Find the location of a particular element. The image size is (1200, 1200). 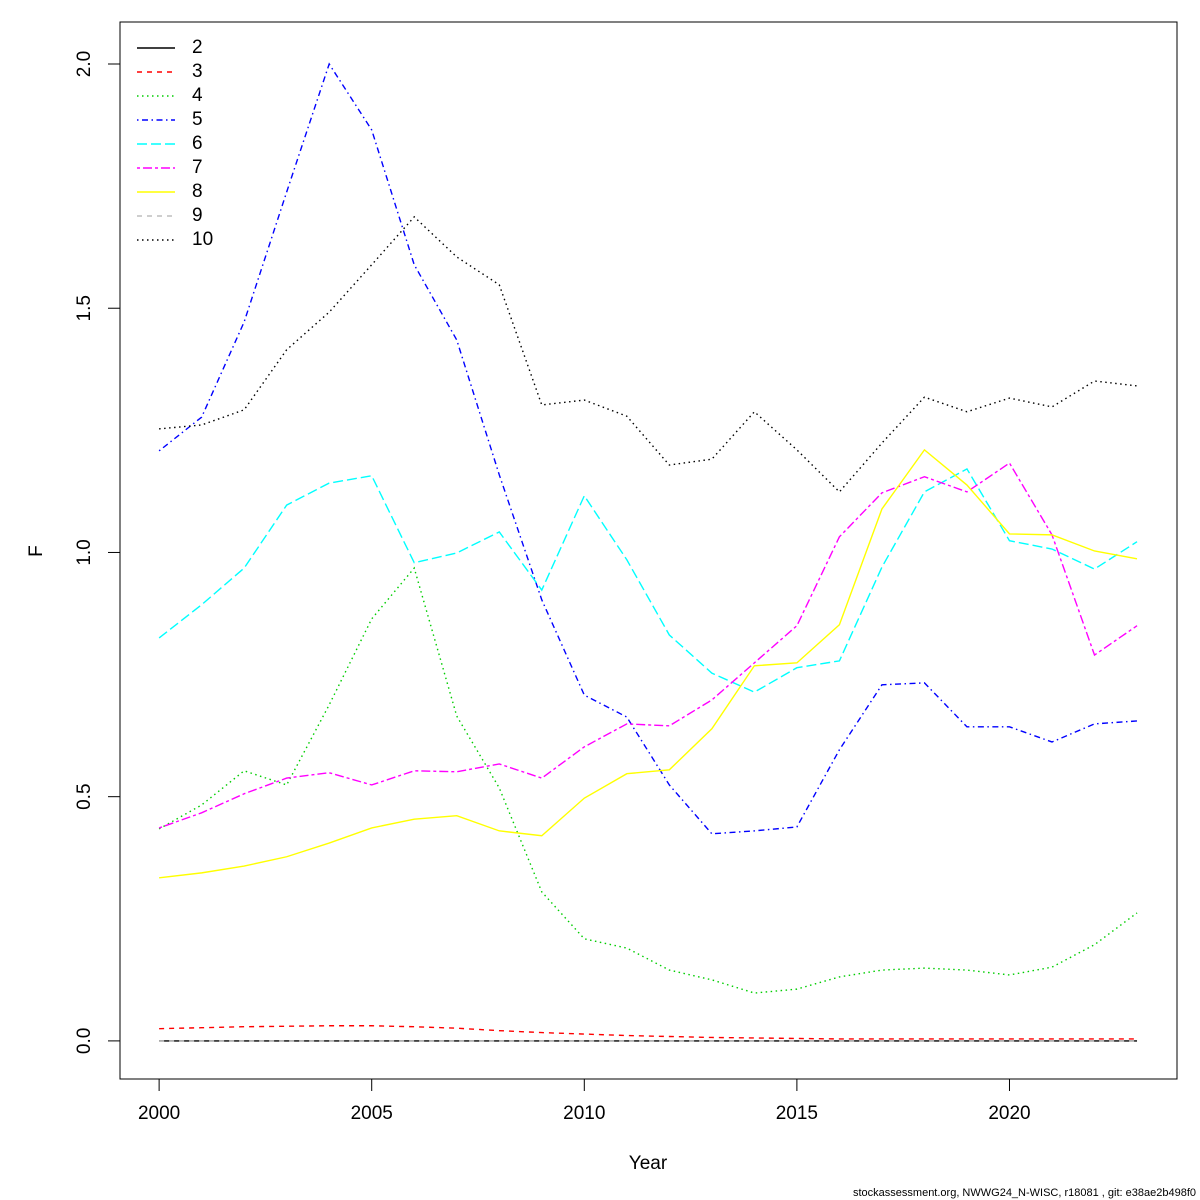

series-line is located at coordinates (648, 1032).